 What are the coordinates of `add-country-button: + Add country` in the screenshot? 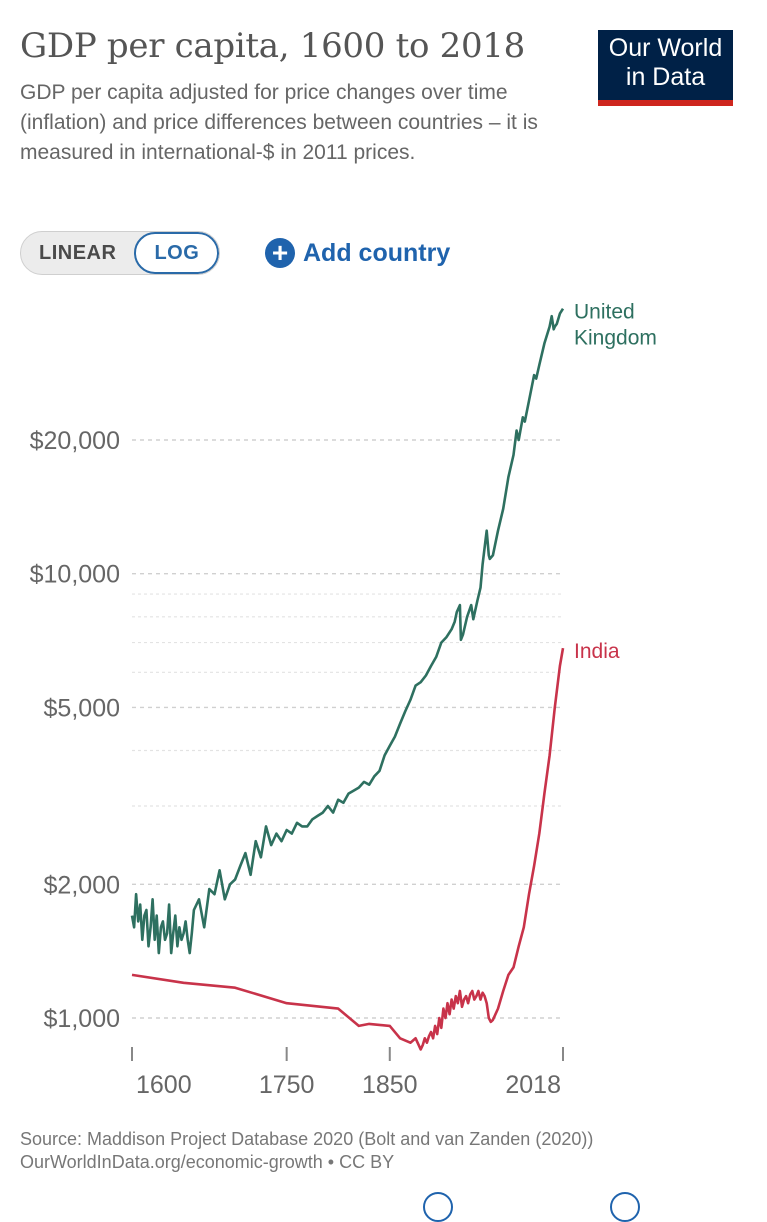 It's located at (357, 253).